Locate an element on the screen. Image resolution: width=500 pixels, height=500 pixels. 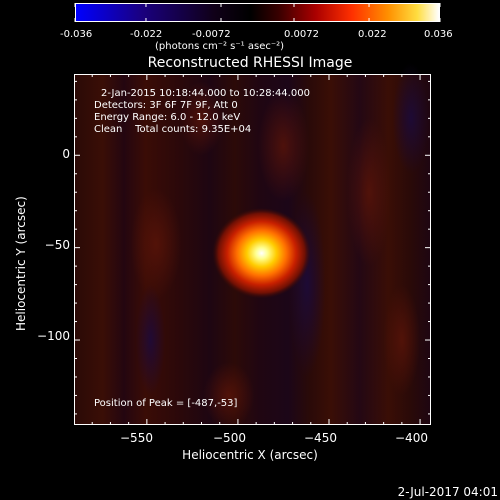
colorbar-tick-label-2: -0.022 is located at coordinates (146, 34).